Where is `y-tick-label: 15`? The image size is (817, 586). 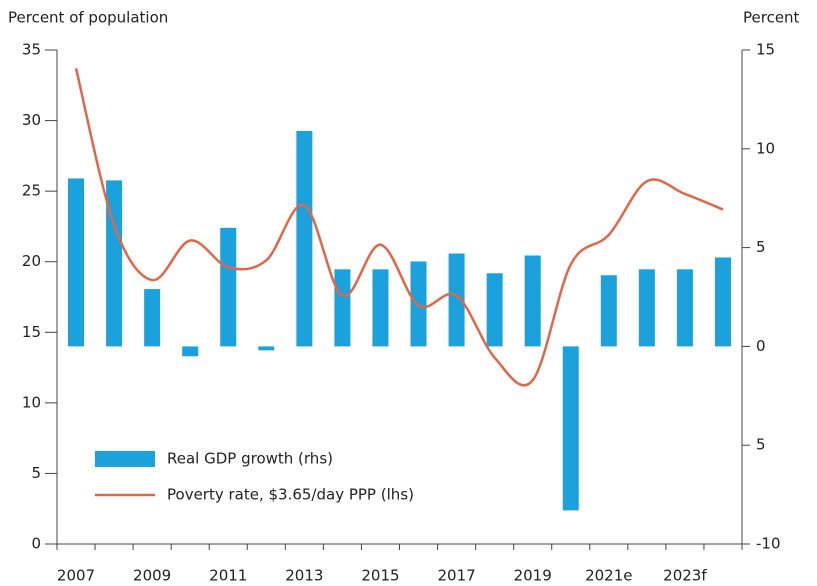
y-tick-label: 15 is located at coordinates (31, 332).